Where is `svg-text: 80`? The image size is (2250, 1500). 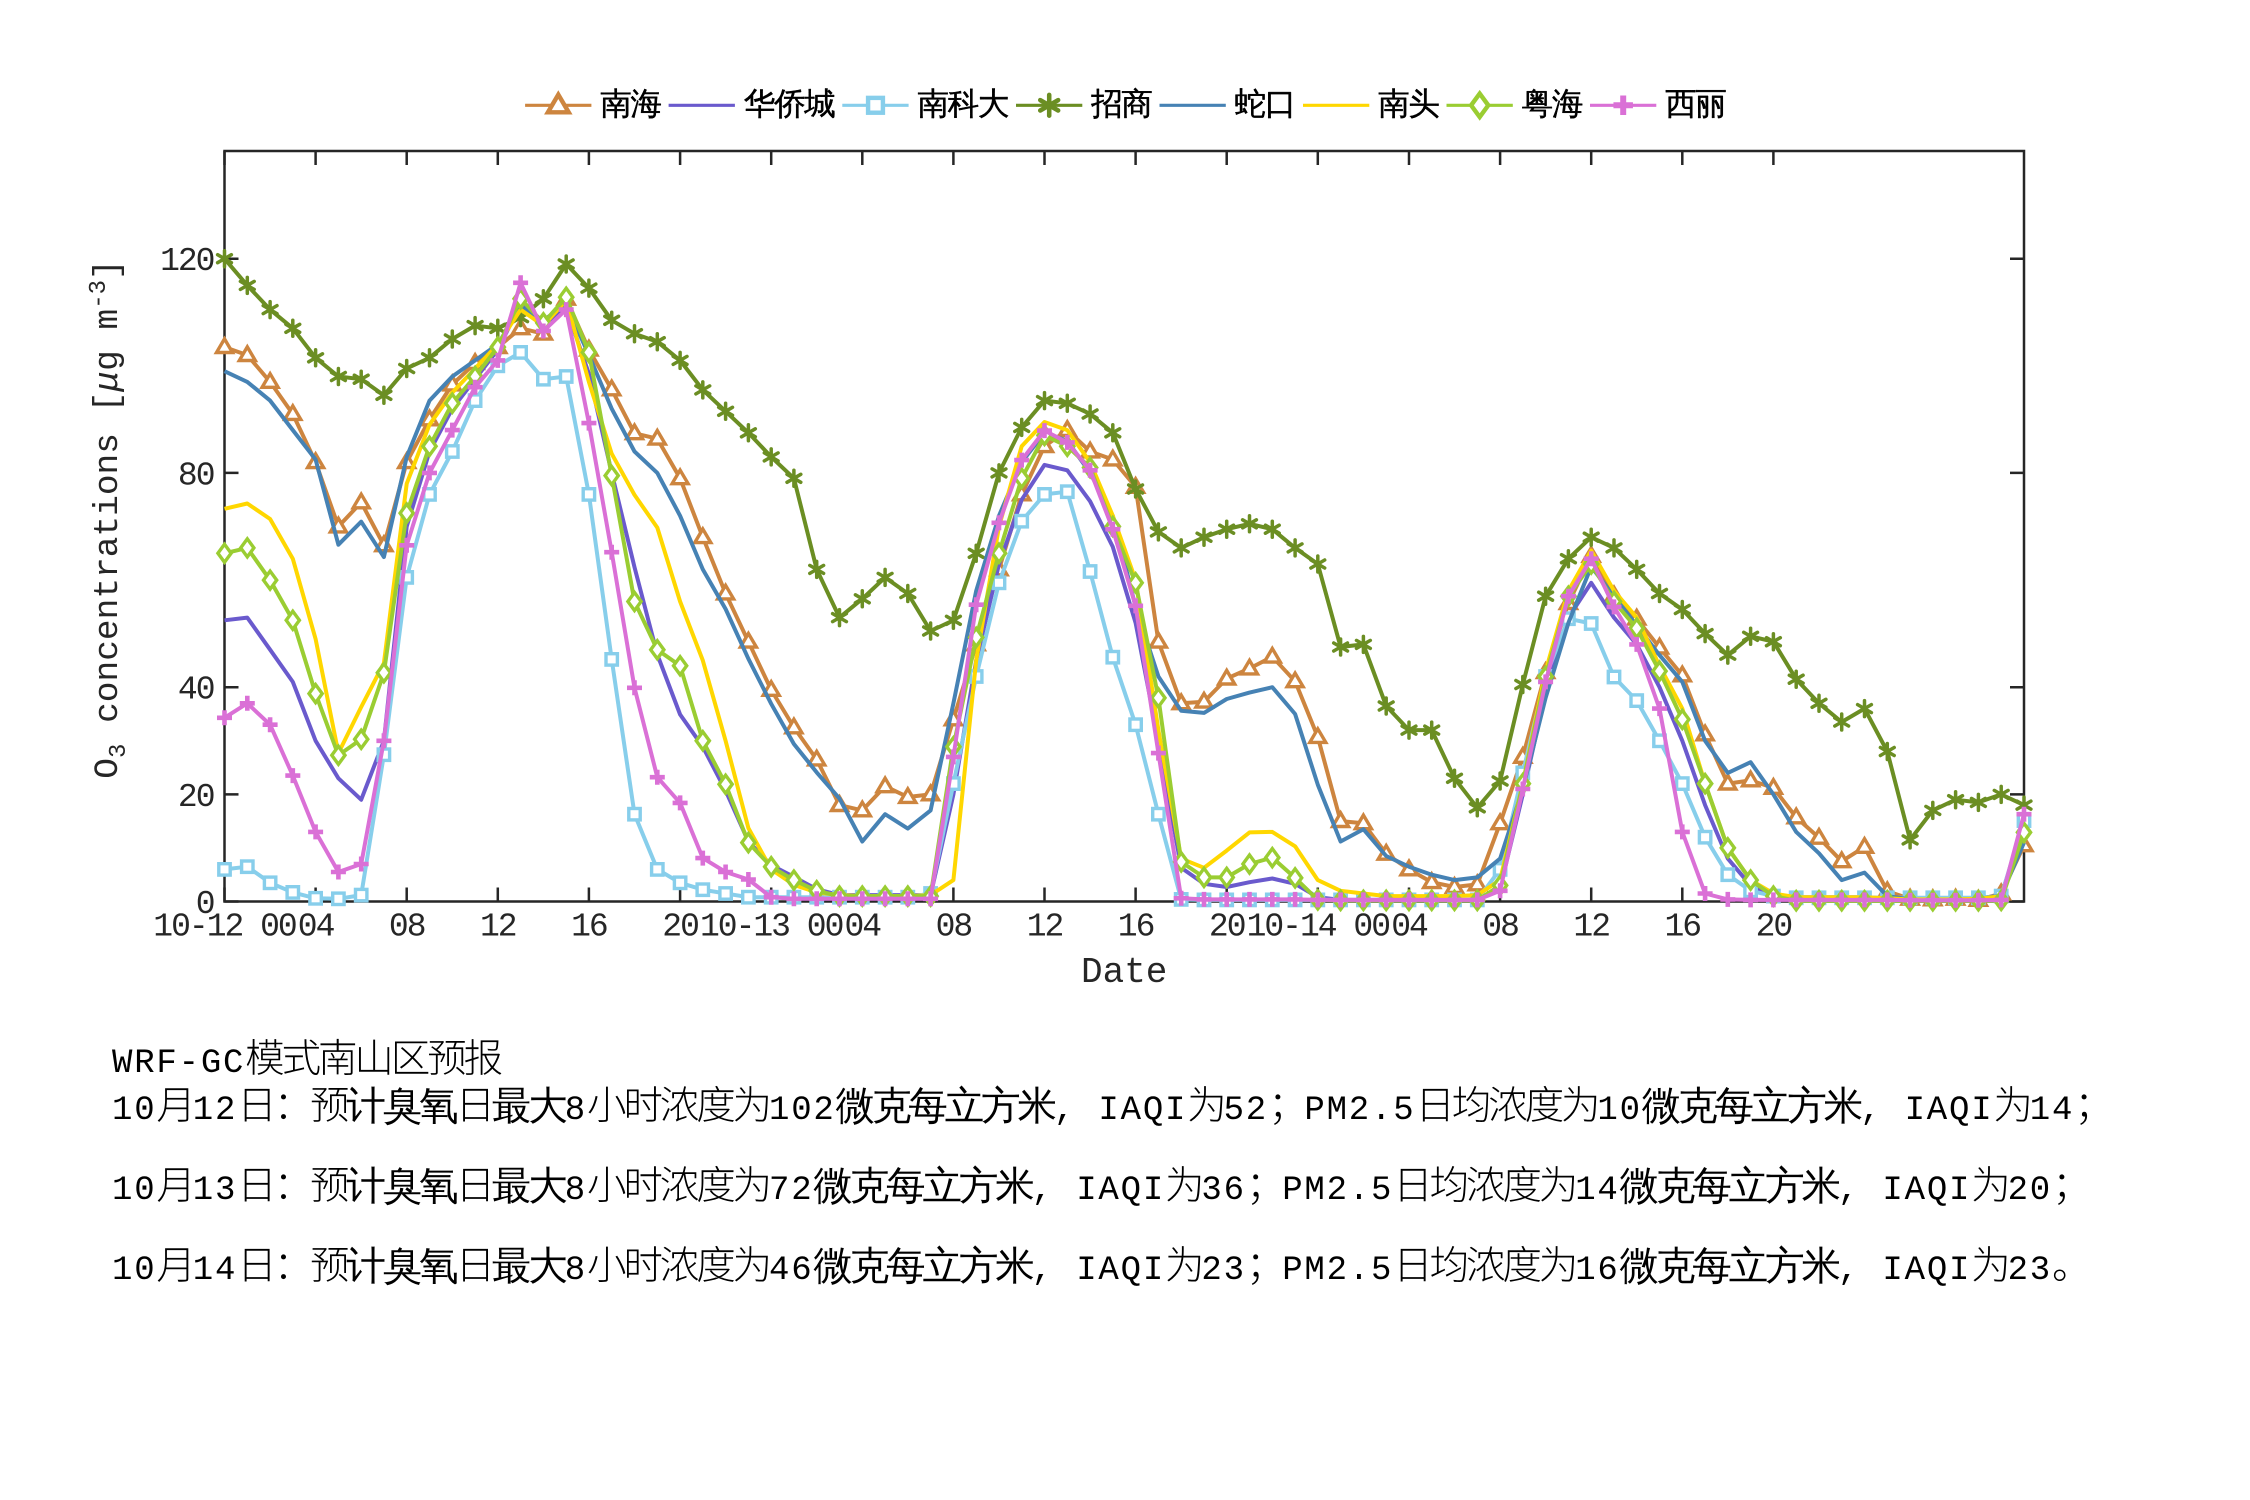 svg-text: 80 is located at coordinates (196, 475).